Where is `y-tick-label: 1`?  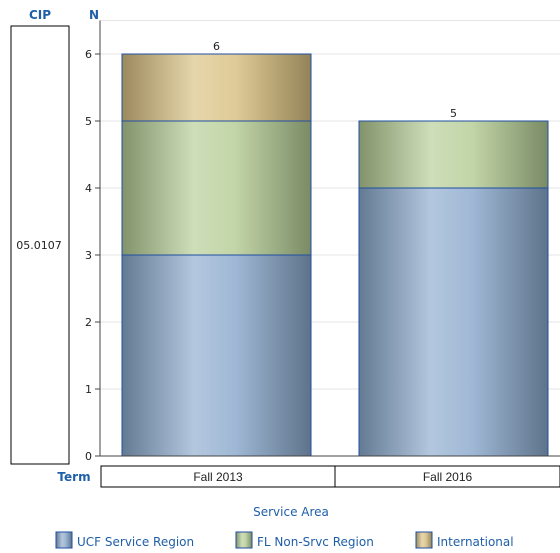
y-tick-label: 1 is located at coordinates (88, 389).